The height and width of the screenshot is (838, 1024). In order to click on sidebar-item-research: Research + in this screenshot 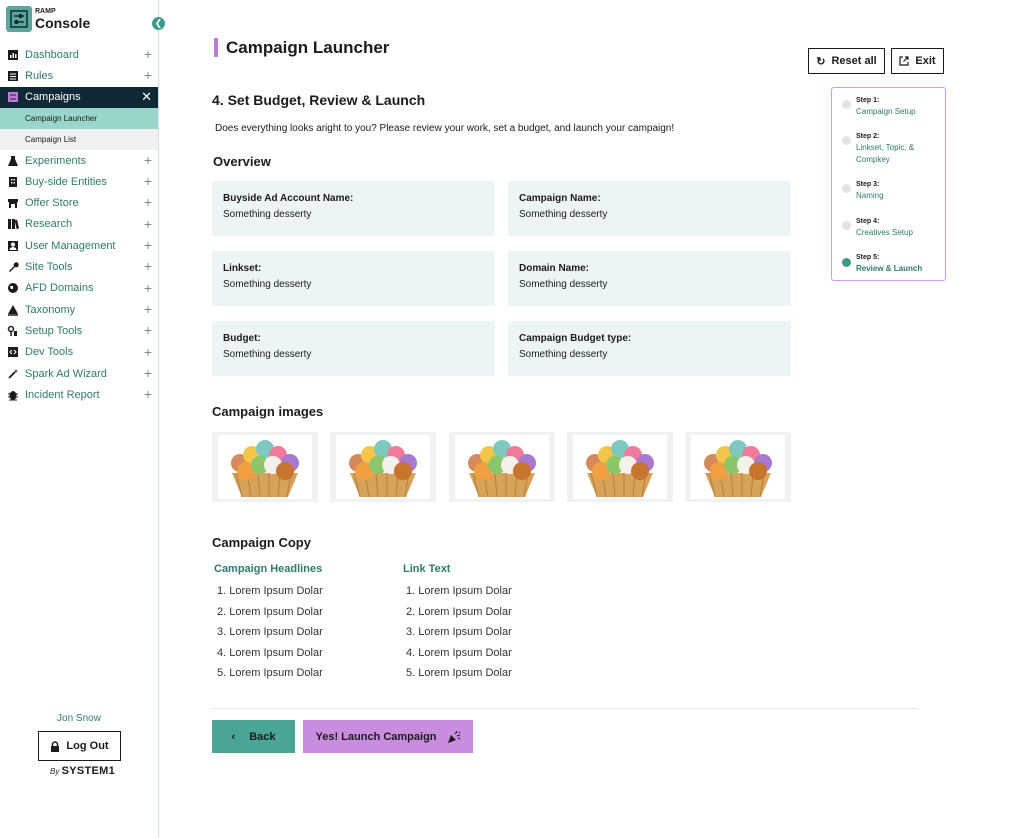, I will do `click(79, 224)`.